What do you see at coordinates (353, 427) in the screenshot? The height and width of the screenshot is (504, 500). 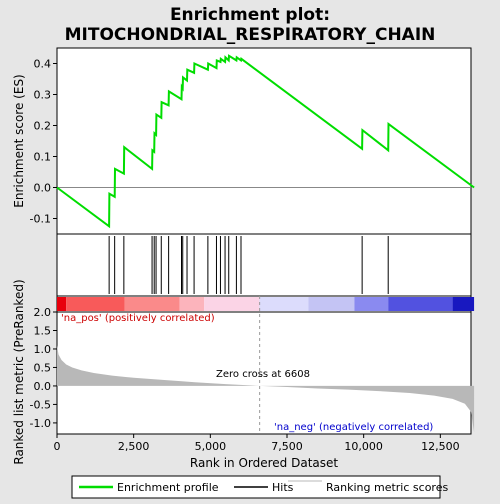 I see `neg-correlated-label: 'na_neg' (negatively correlated)` at bounding box center [353, 427].